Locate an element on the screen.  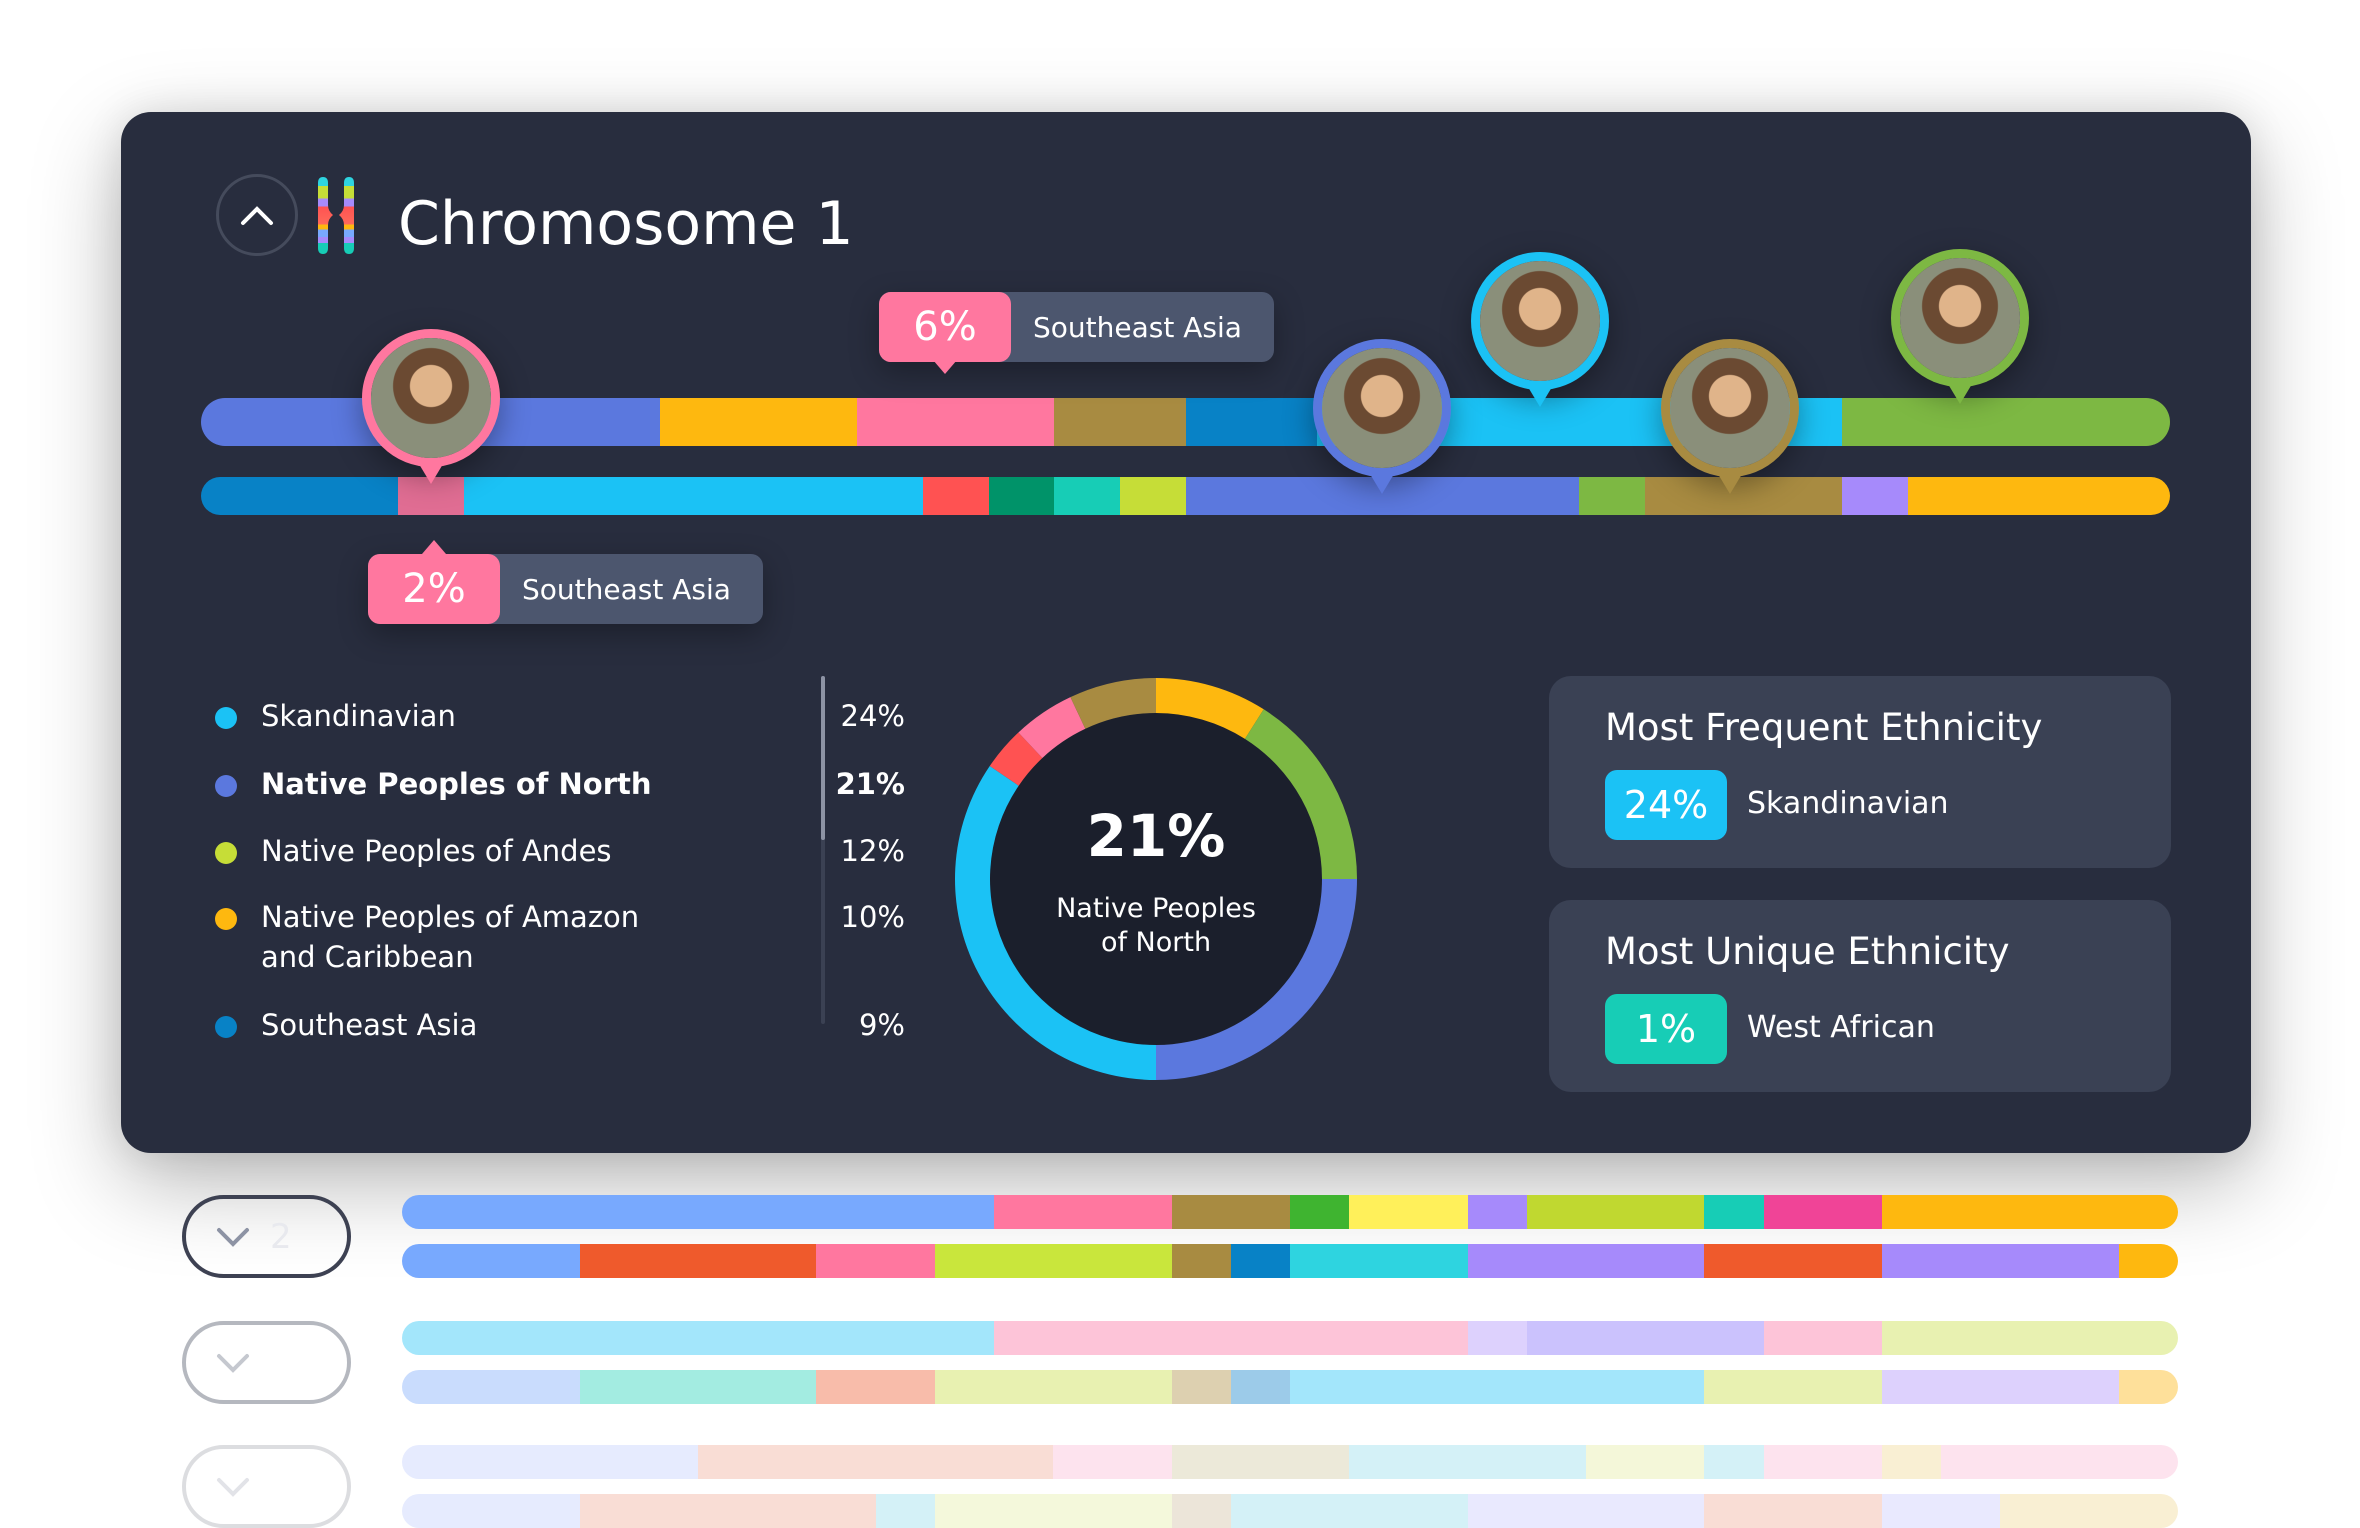
legend-label: Native Peoples of Amazon and Caribbean is located at coordinates (450, 937).